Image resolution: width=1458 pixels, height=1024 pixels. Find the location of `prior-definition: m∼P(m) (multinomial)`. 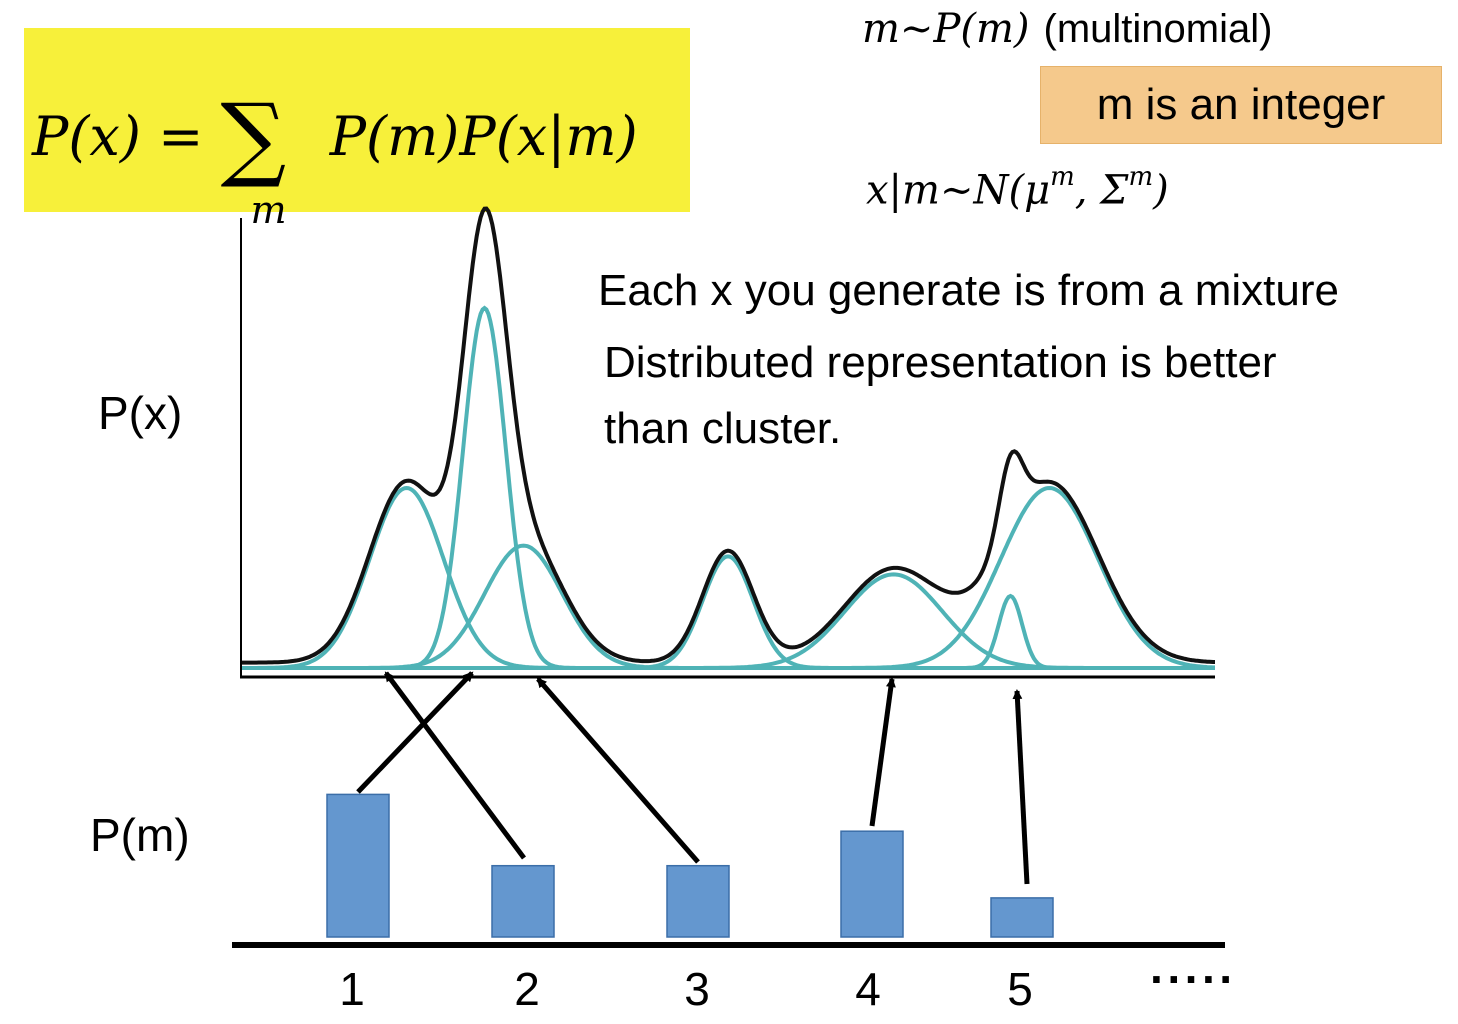

prior-definition: m∼P(m) (multinomial) is located at coordinates (1067, 29).